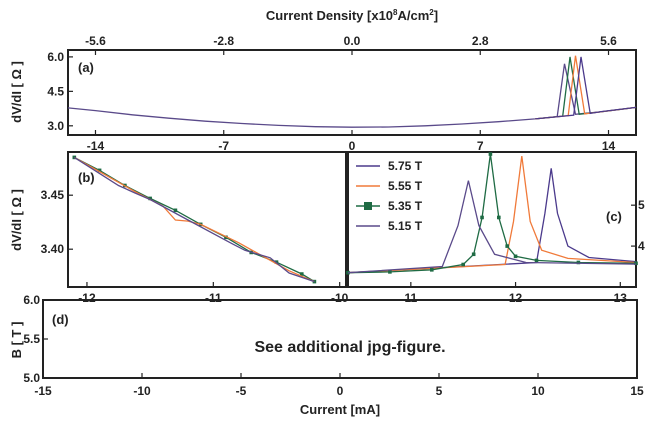  What do you see at coordinates (53, 249) in the screenshot?
I see `y-tick-label: 3.40` at bounding box center [53, 249].